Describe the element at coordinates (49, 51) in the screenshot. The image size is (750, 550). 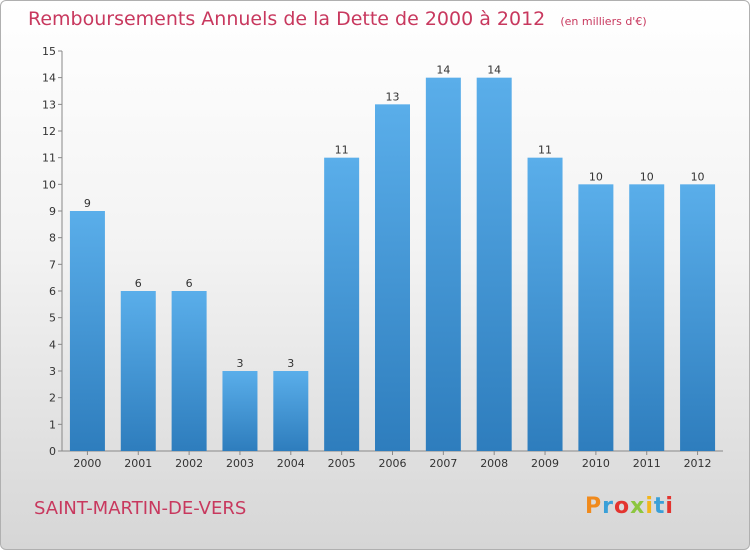
I see `y-tick-label: 15` at that location.